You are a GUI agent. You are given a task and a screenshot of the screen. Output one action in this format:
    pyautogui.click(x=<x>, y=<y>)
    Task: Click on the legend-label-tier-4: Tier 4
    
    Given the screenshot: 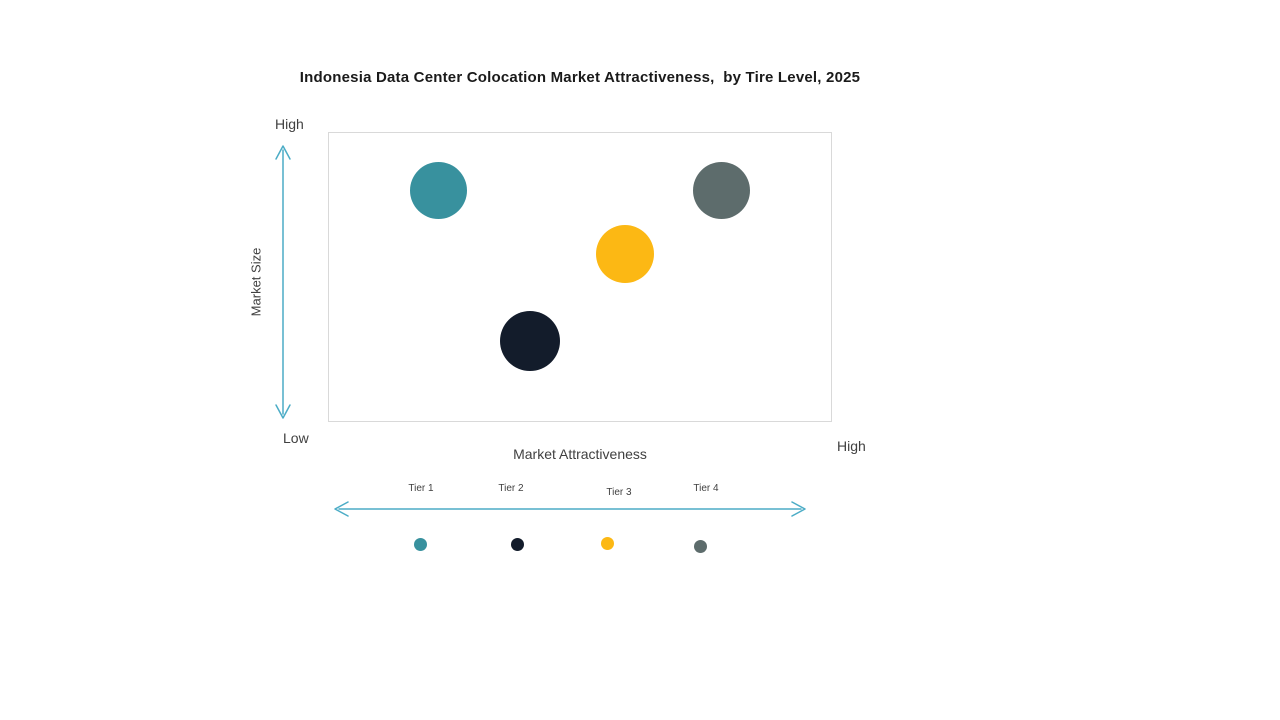 What is the action you would take?
    pyautogui.click(x=706, y=488)
    